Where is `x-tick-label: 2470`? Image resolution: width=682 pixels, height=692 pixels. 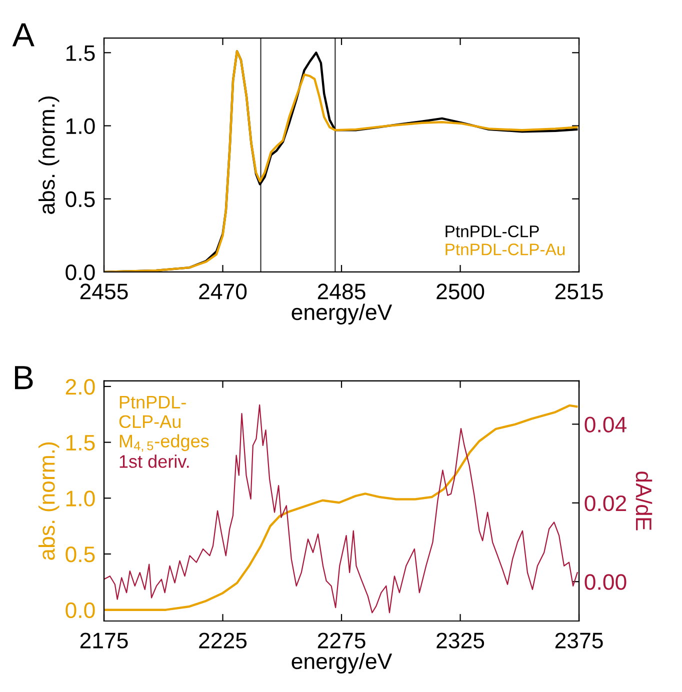 x-tick-label: 2470 is located at coordinates (223, 292).